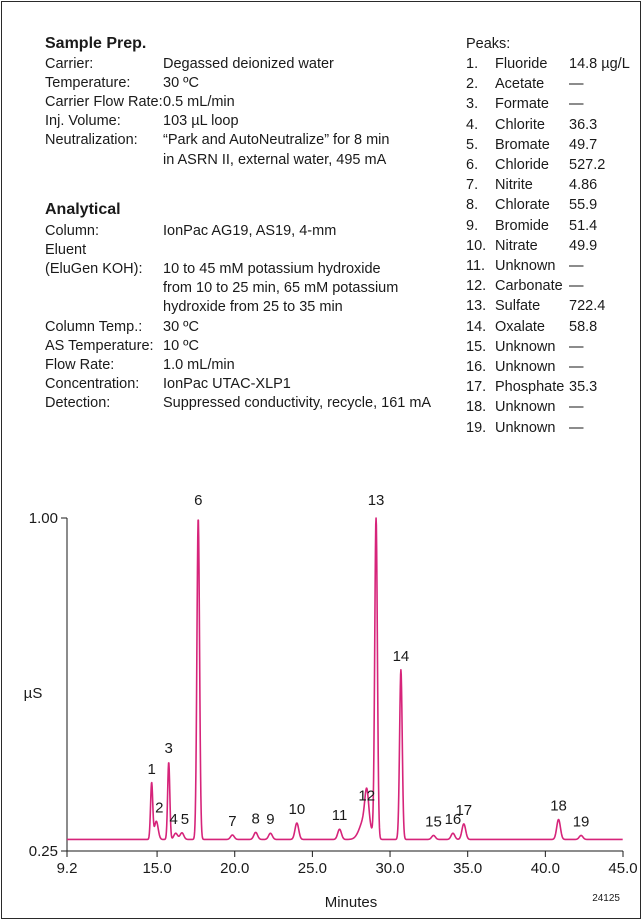 The image size is (644, 922). I want to click on y-axis-label: µS, so click(33, 693).